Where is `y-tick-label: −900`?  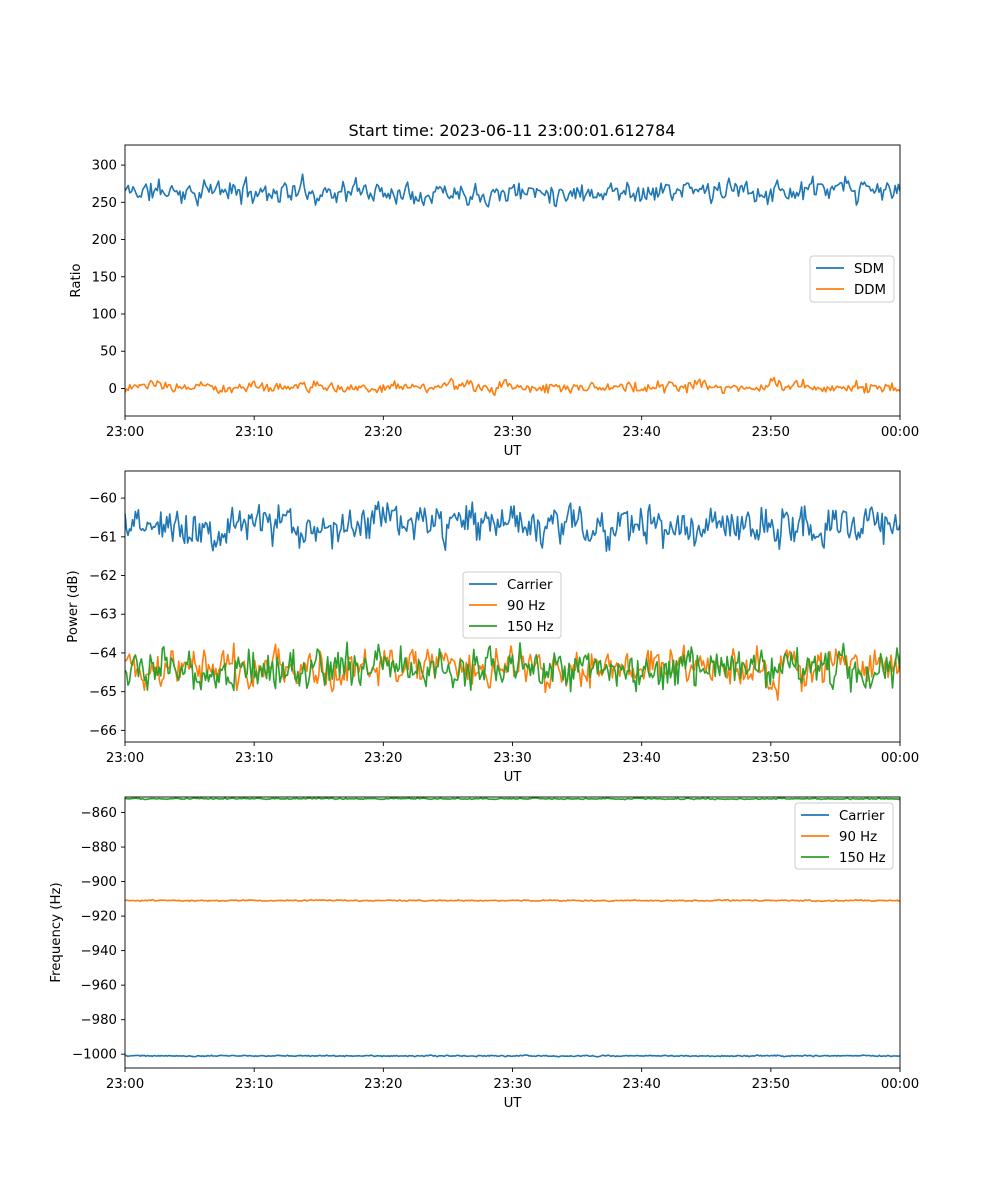 y-tick-label: −900 is located at coordinates (98, 882).